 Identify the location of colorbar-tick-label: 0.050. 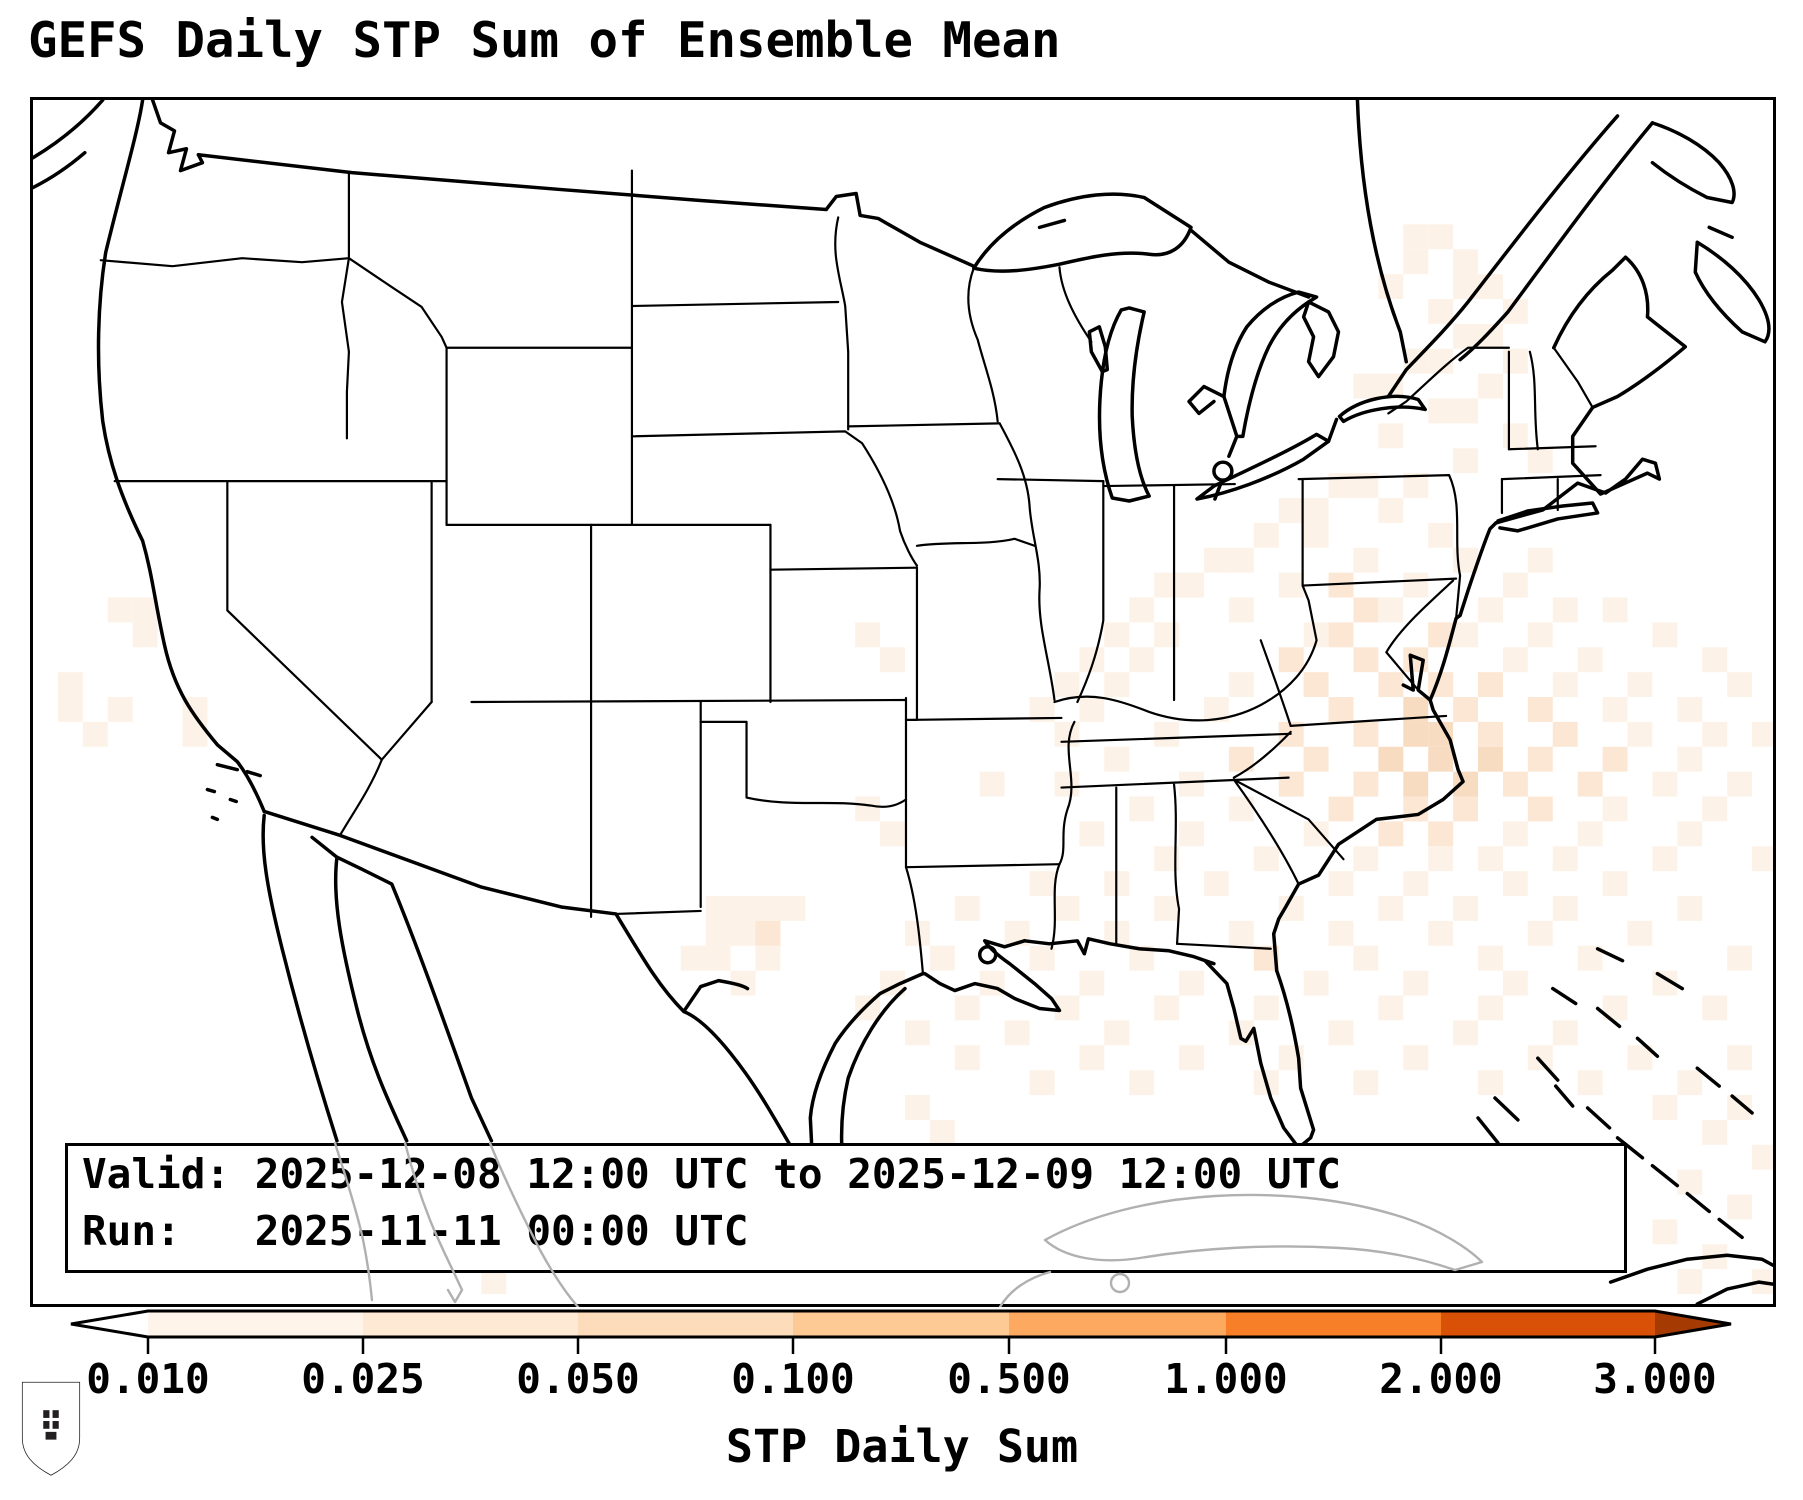
(578, 1379).